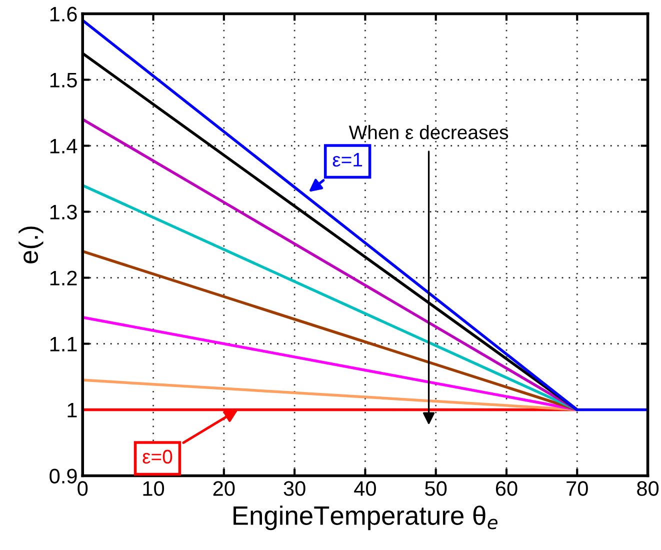 Image resolution: width=661 pixels, height=550 pixels. What do you see at coordinates (64, 146) in the screenshot?
I see `y-tick-label: 1.4` at bounding box center [64, 146].